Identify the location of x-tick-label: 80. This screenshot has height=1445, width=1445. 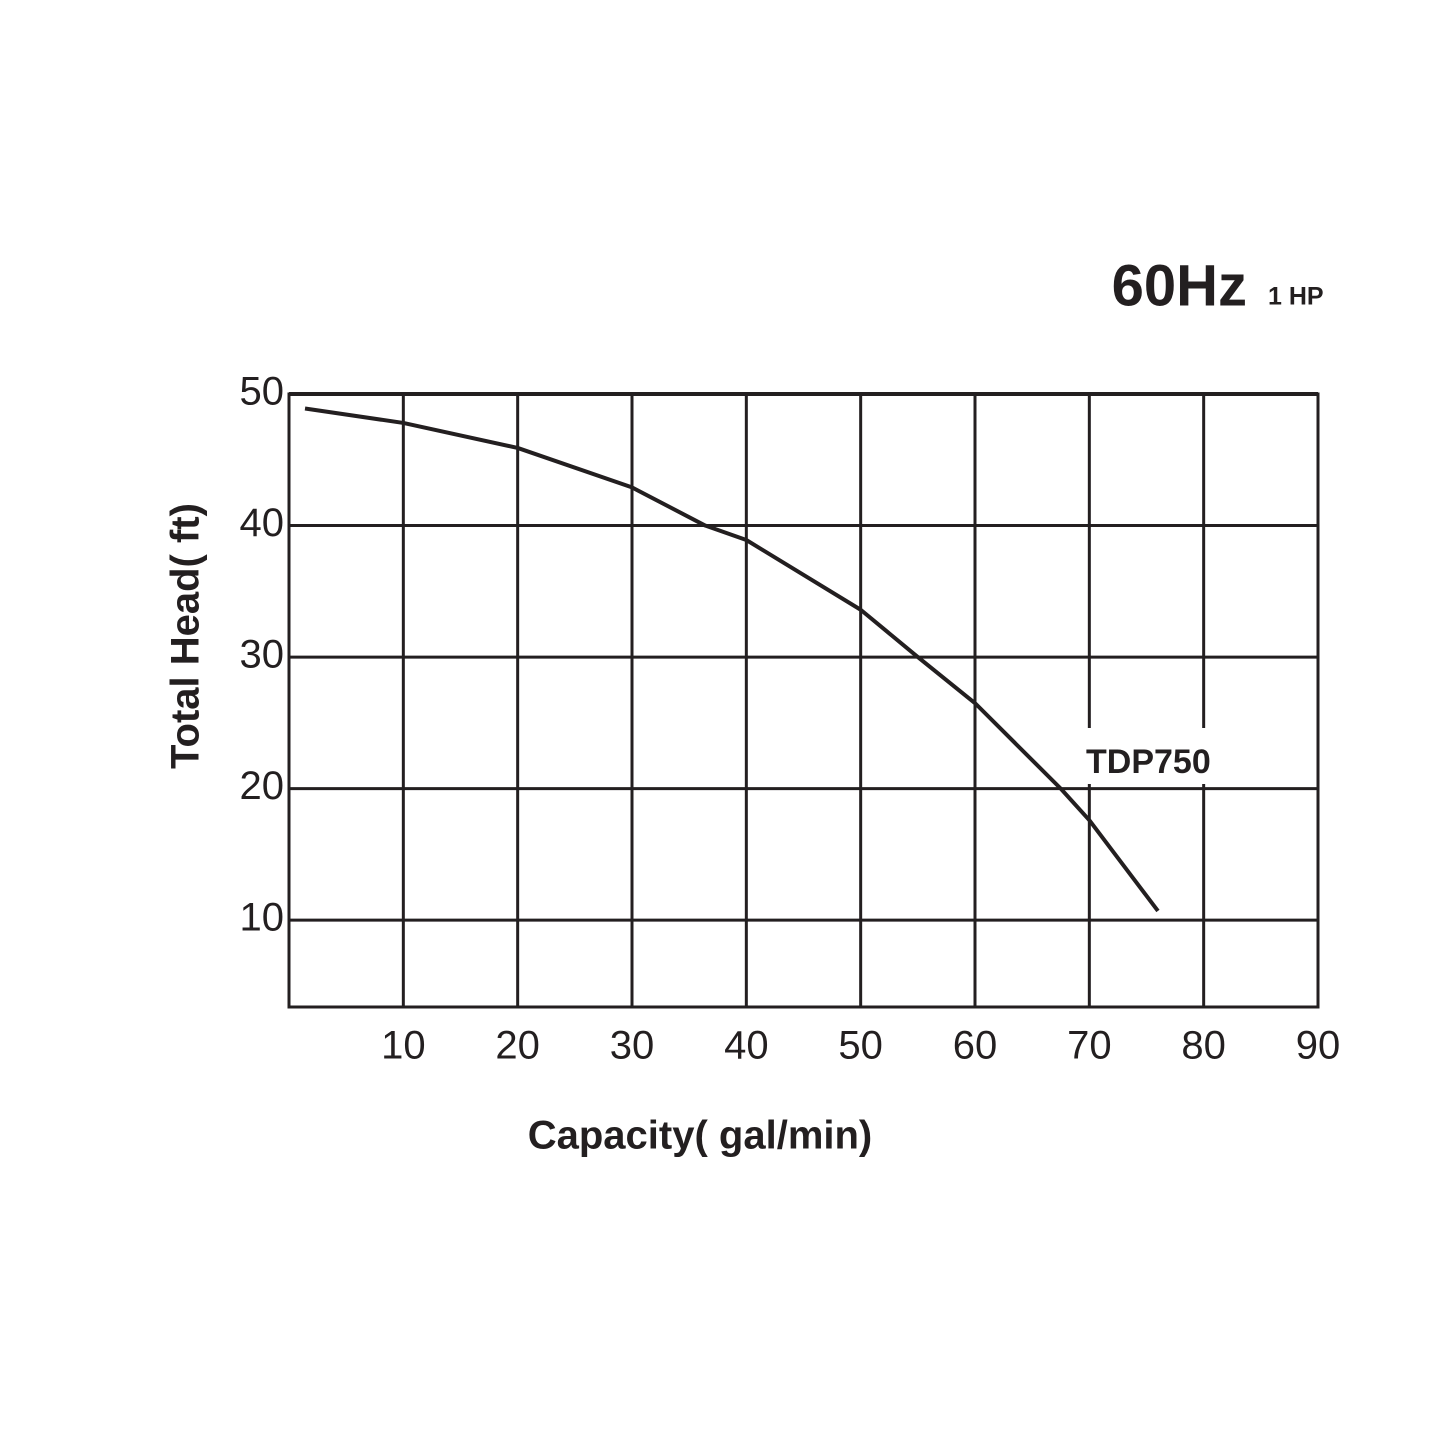
(1203, 1046).